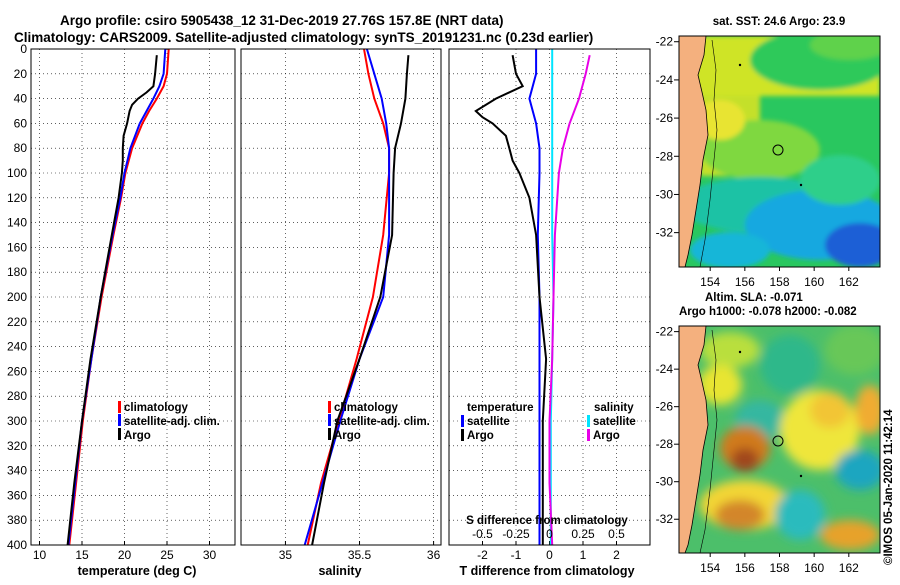 This screenshot has width=900, height=585. I want to click on temperature-legend: climatology satellite-adj. clim. Argo, so click(169, 421).